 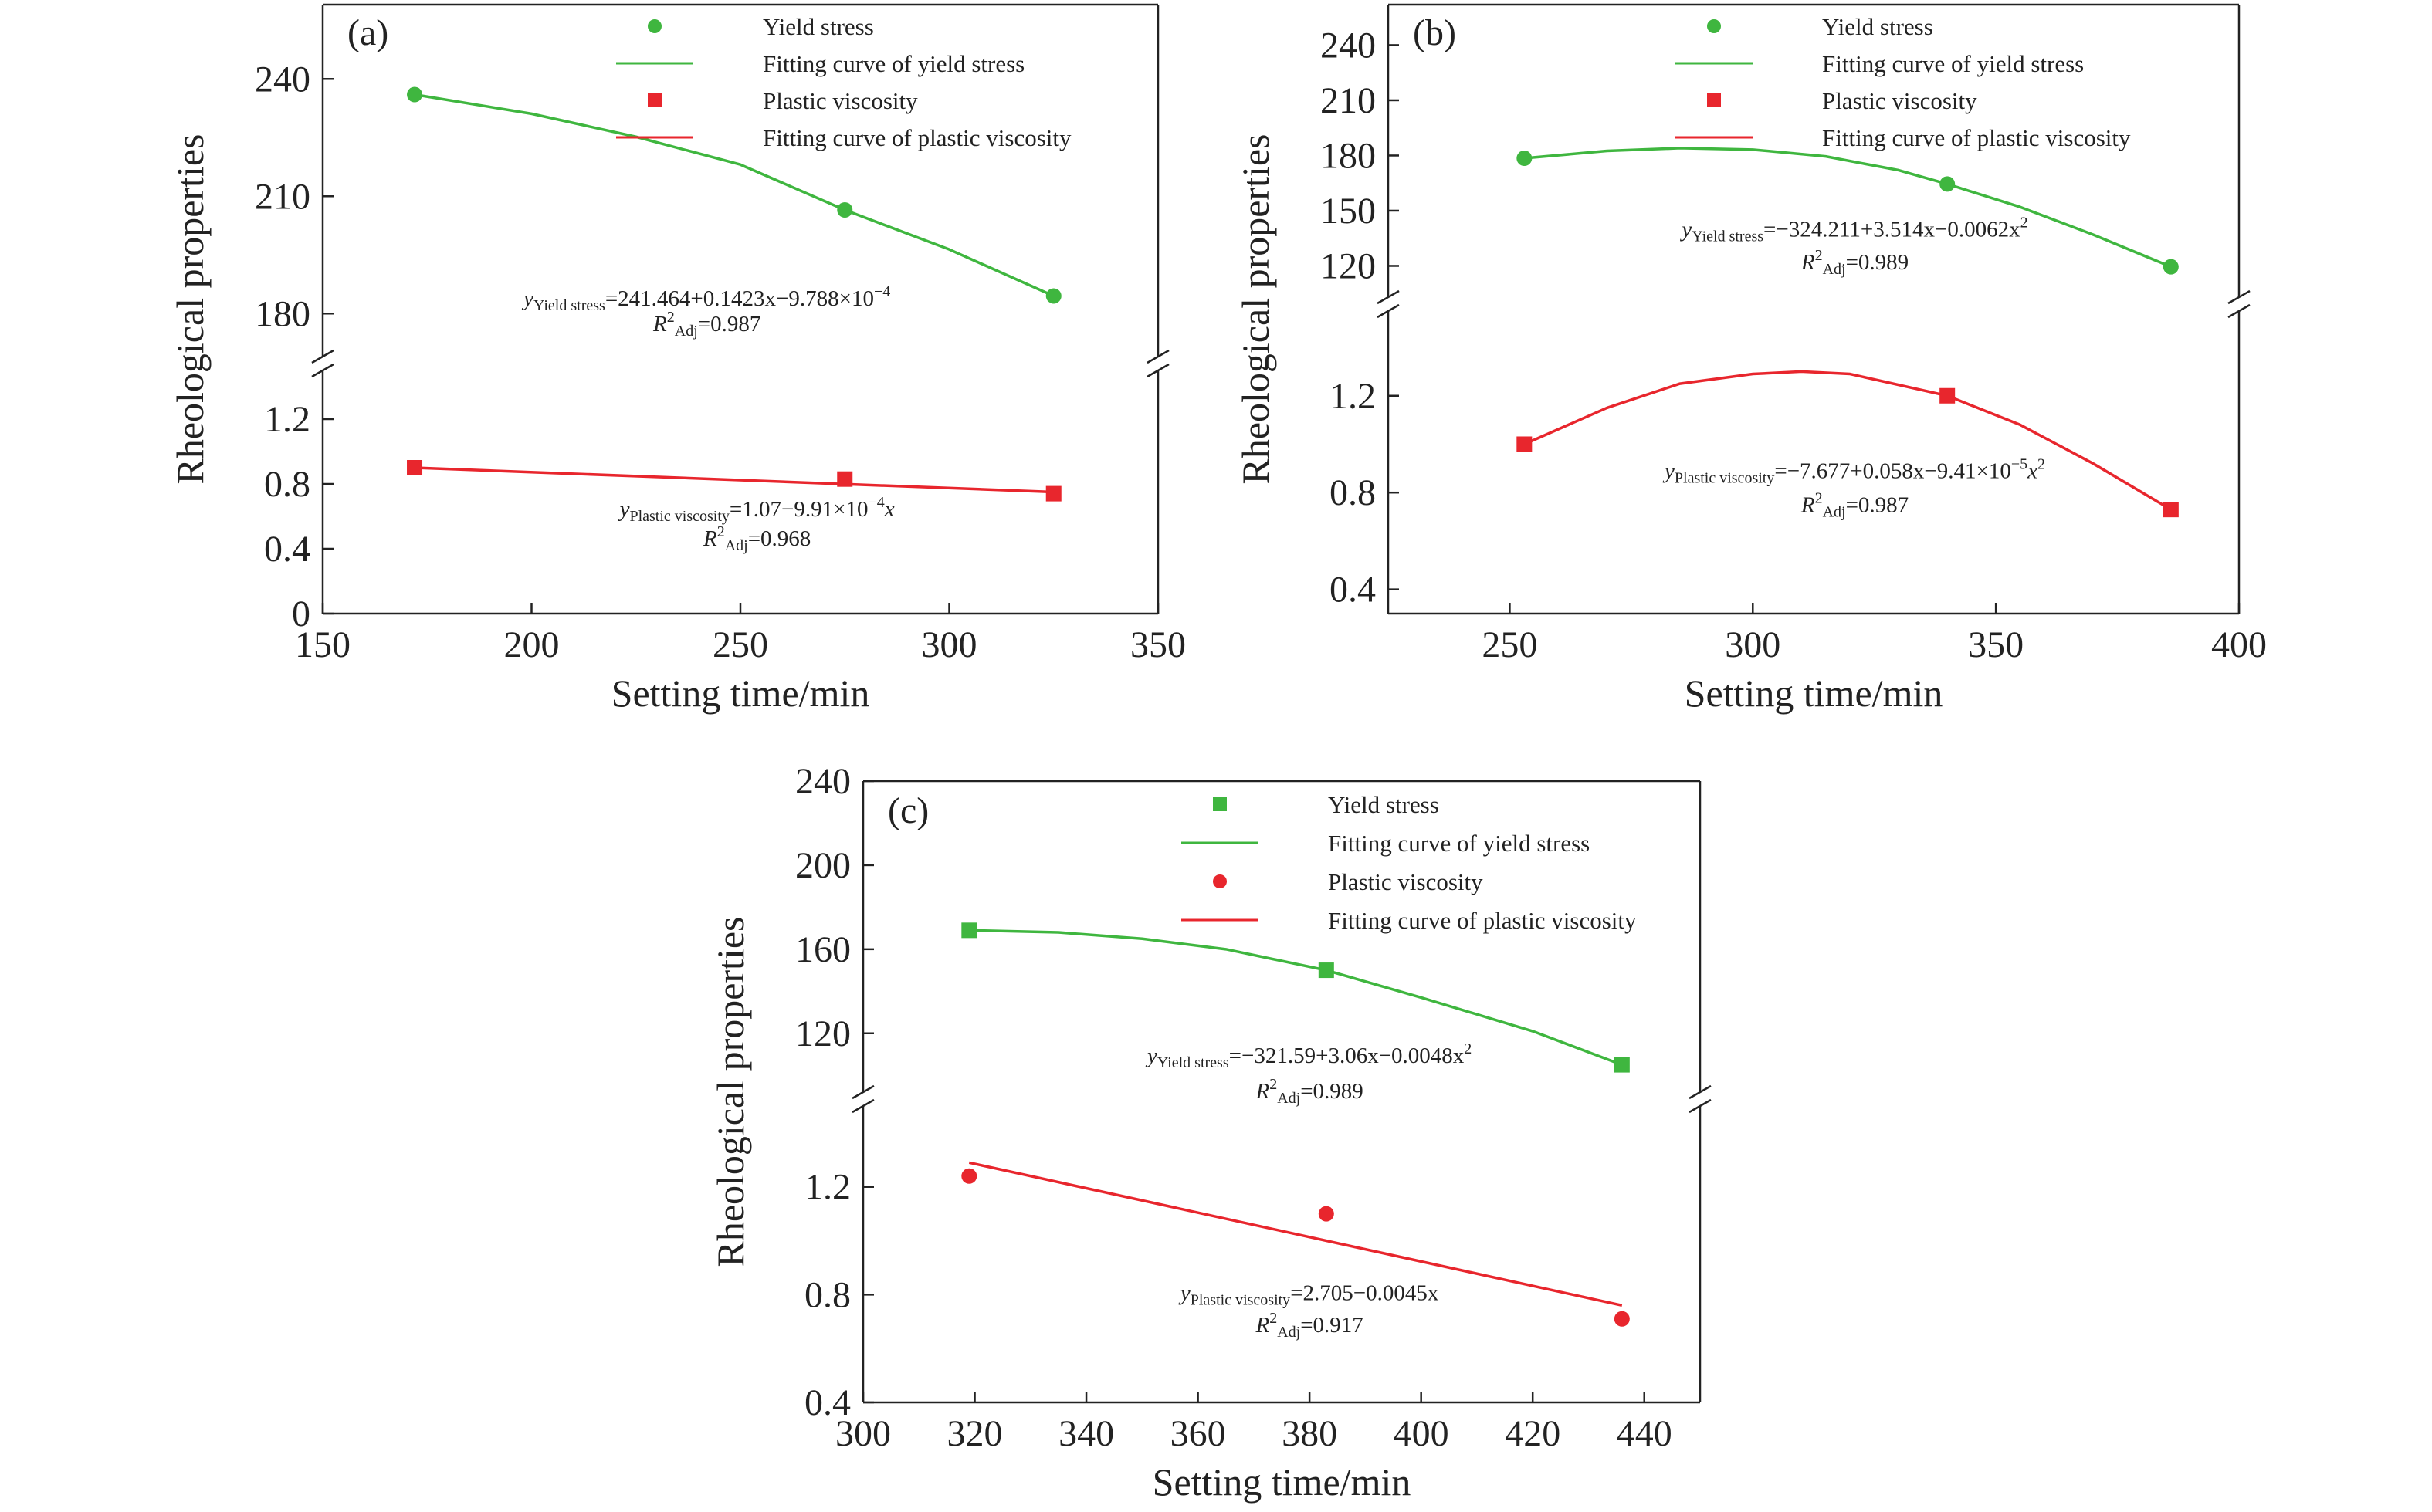 I want to click on fit-equation: yYield stress=−324.211+3.514x−0.0062x2, so click(x=1853, y=229).